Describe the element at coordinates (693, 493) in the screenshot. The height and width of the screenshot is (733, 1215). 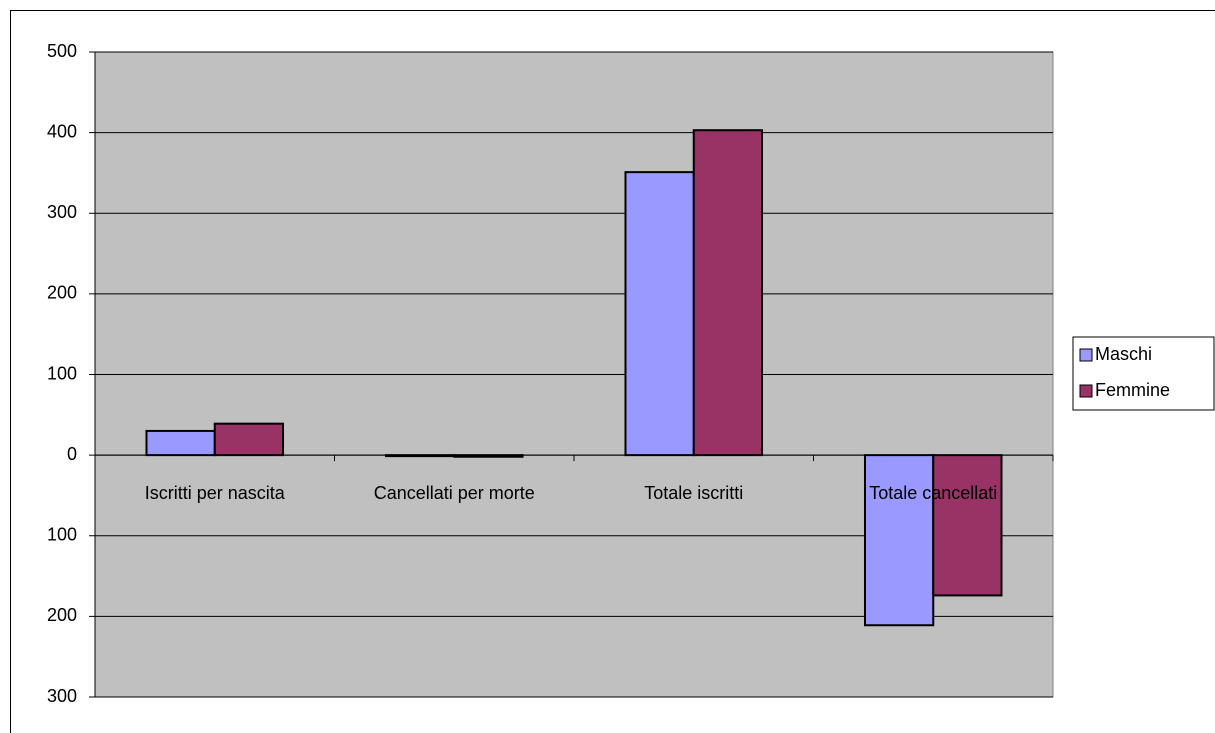
I see `x-tick-label: Totale iscritti` at that location.